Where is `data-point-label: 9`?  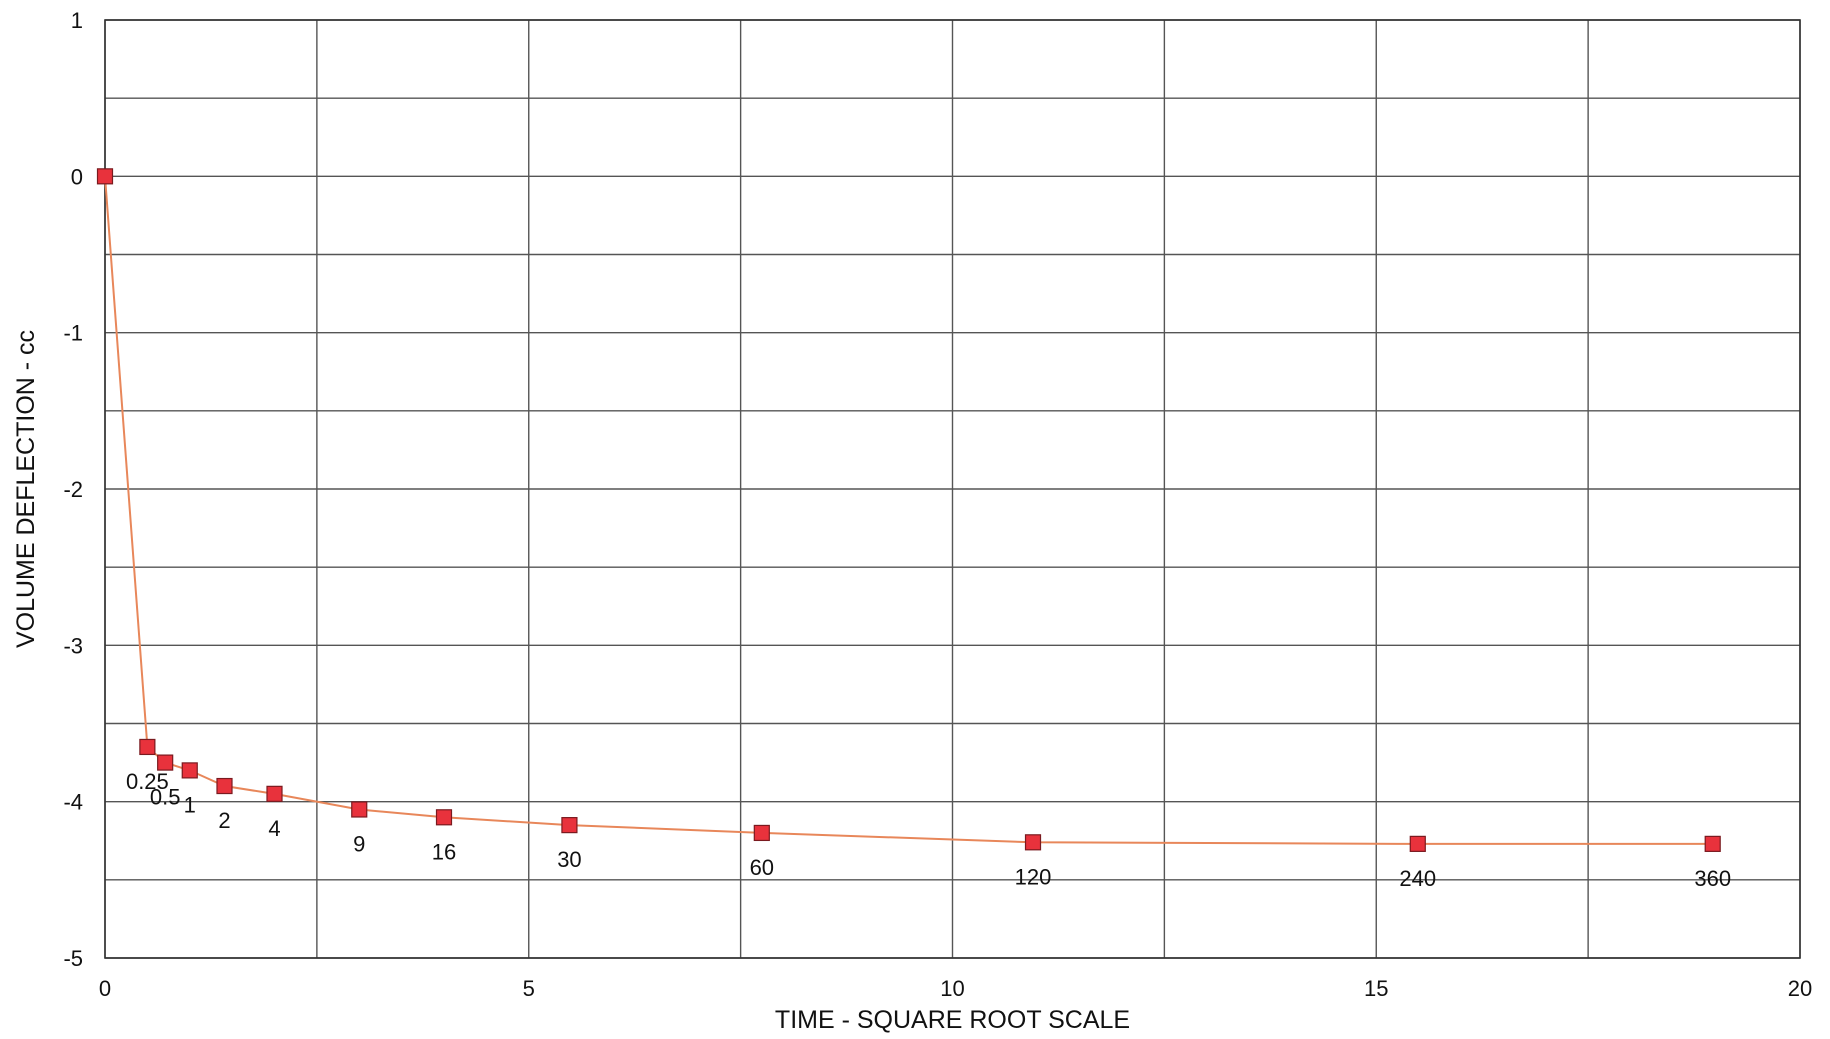 data-point-label: 9 is located at coordinates (359, 843).